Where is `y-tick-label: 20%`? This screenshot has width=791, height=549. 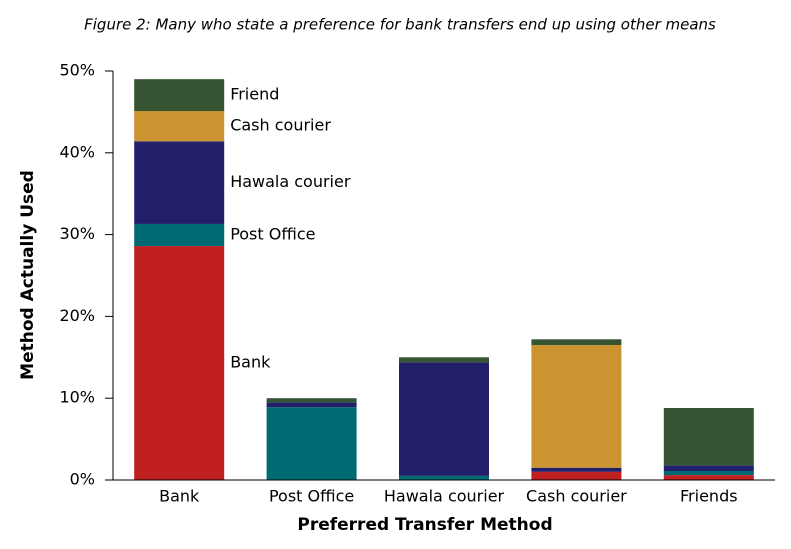
y-tick-label: 20% is located at coordinates (77, 315).